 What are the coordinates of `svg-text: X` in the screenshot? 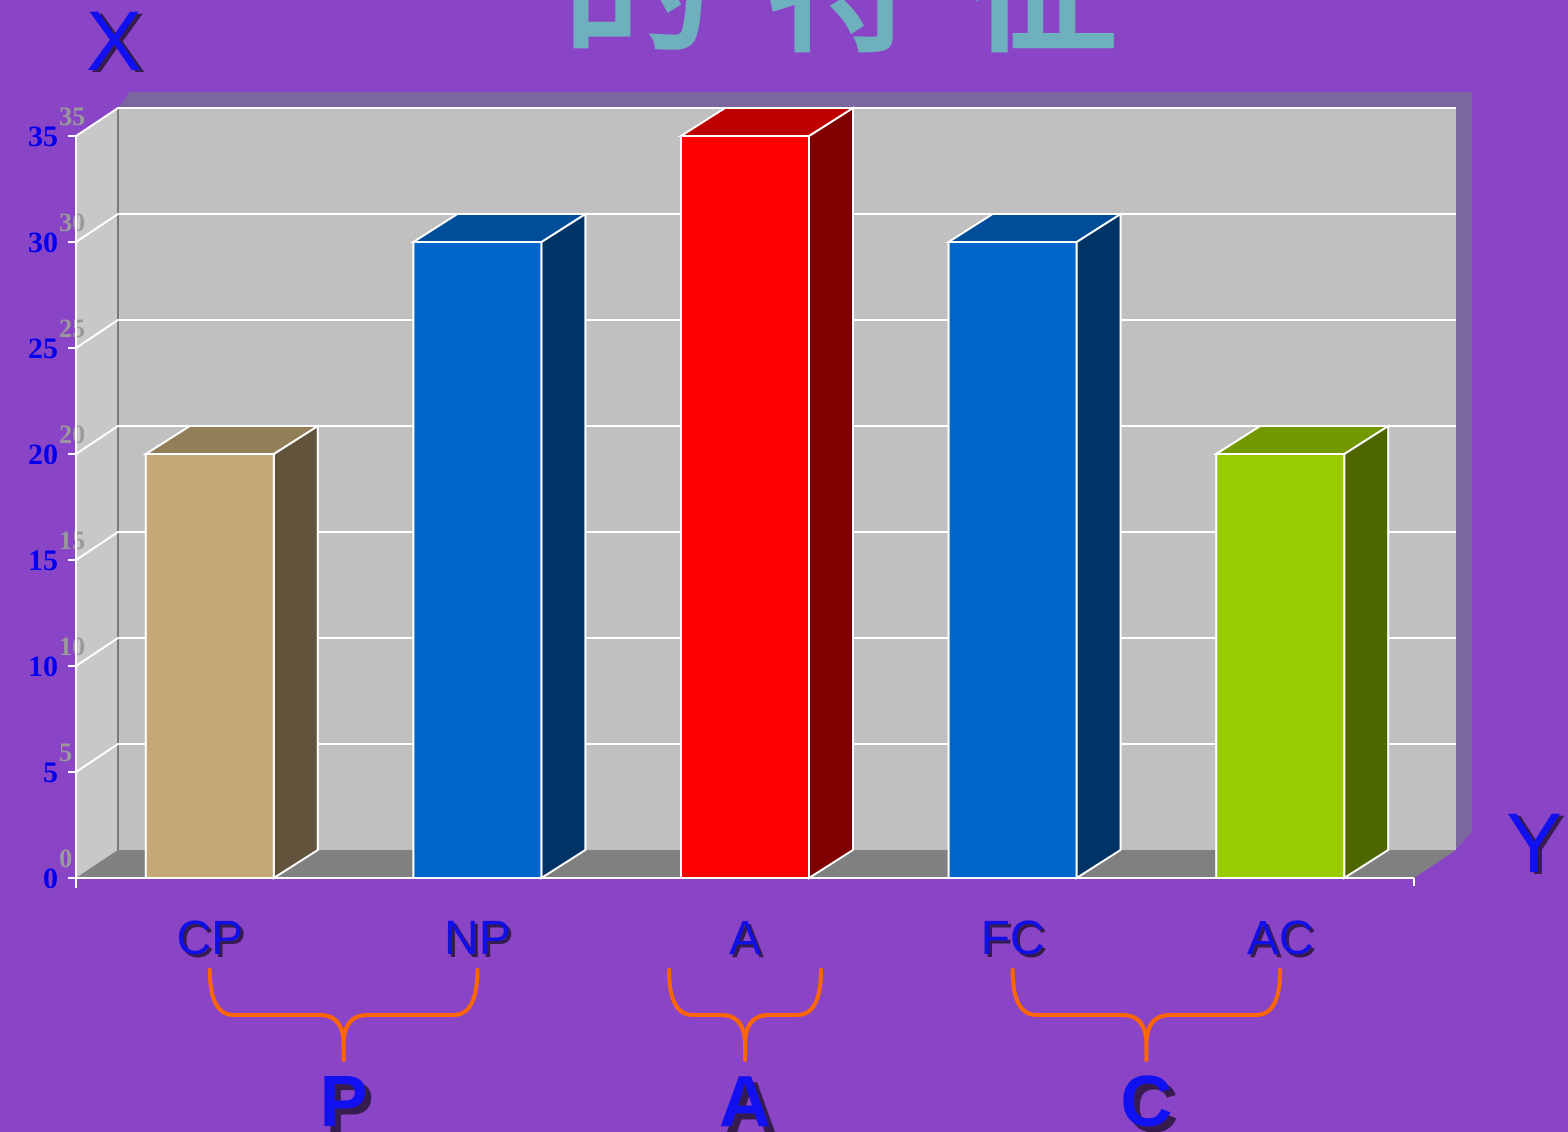 It's located at (118, 45).